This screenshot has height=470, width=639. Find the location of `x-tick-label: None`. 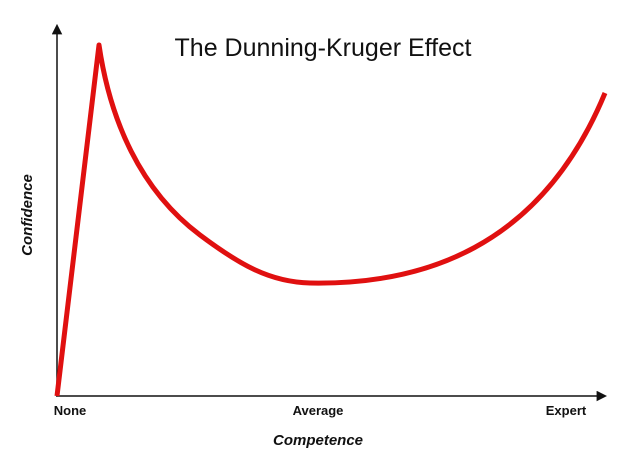

x-tick-label: None is located at coordinates (70, 410).